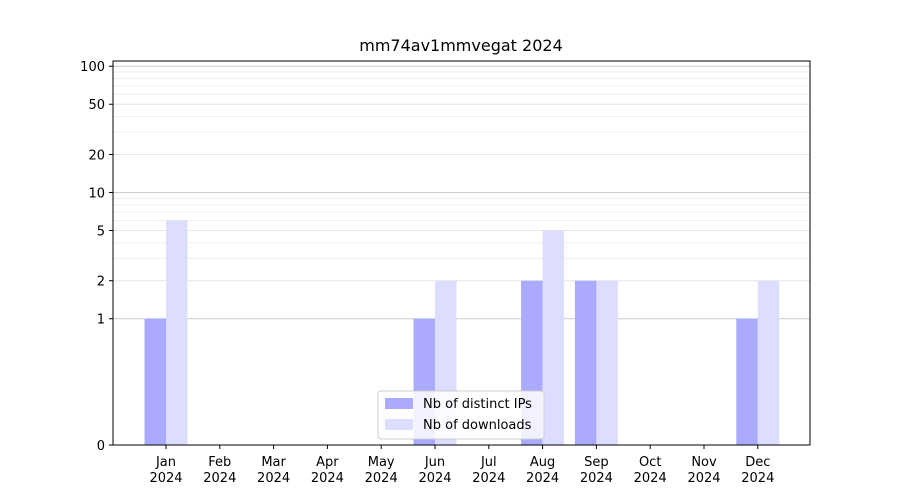 This screenshot has width=900, height=500. What do you see at coordinates (327, 470) in the screenshot?
I see `x-tick-label: Apr 2024` at bounding box center [327, 470].